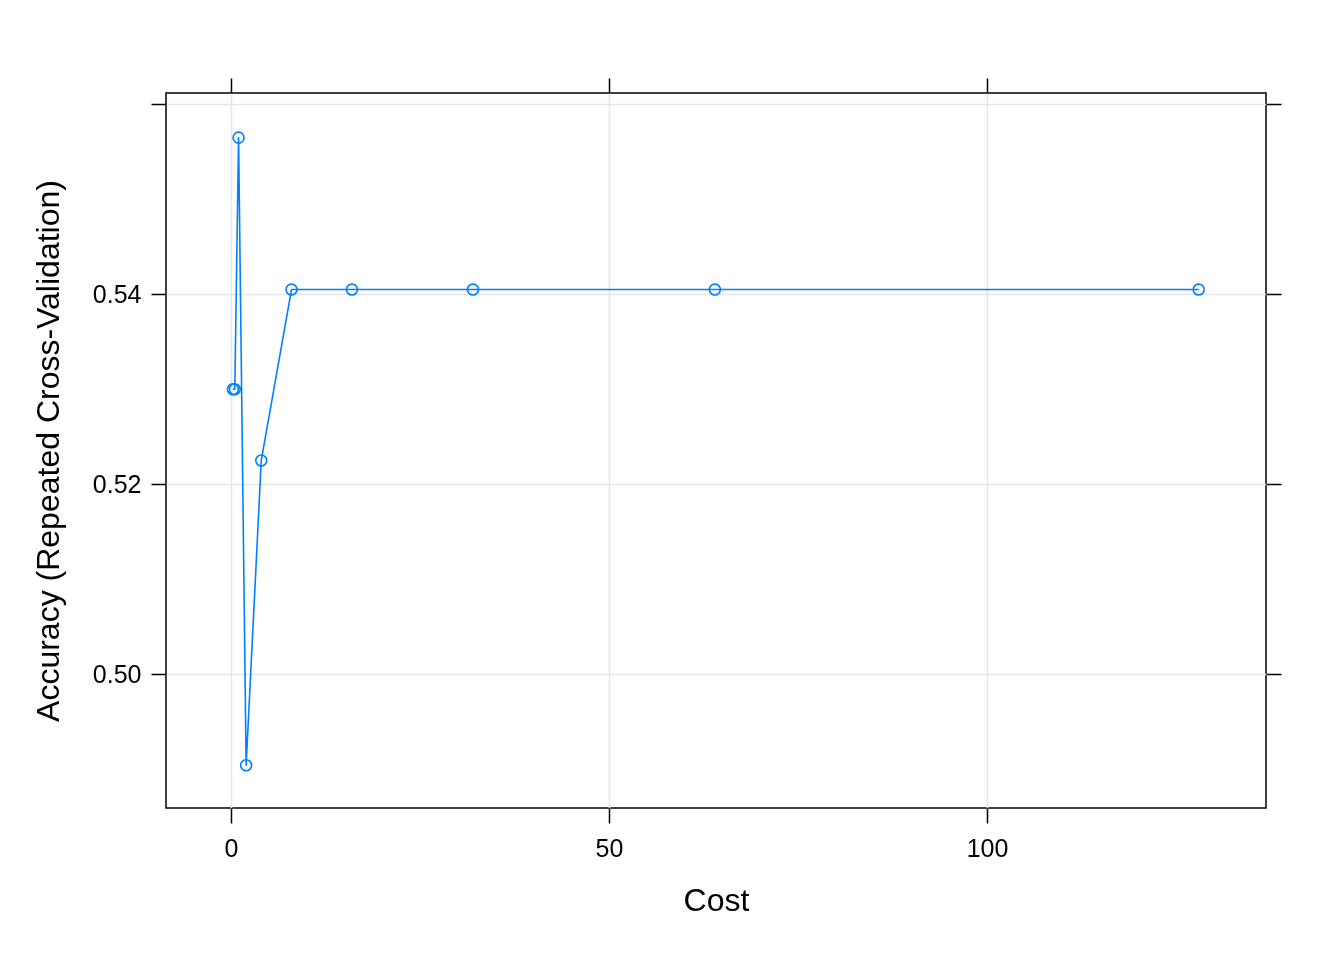 Image resolution: width=1344 pixels, height=960 pixels. Describe the element at coordinates (117, 483) in the screenshot. I see `y-tick-label: 0.52` at that location.